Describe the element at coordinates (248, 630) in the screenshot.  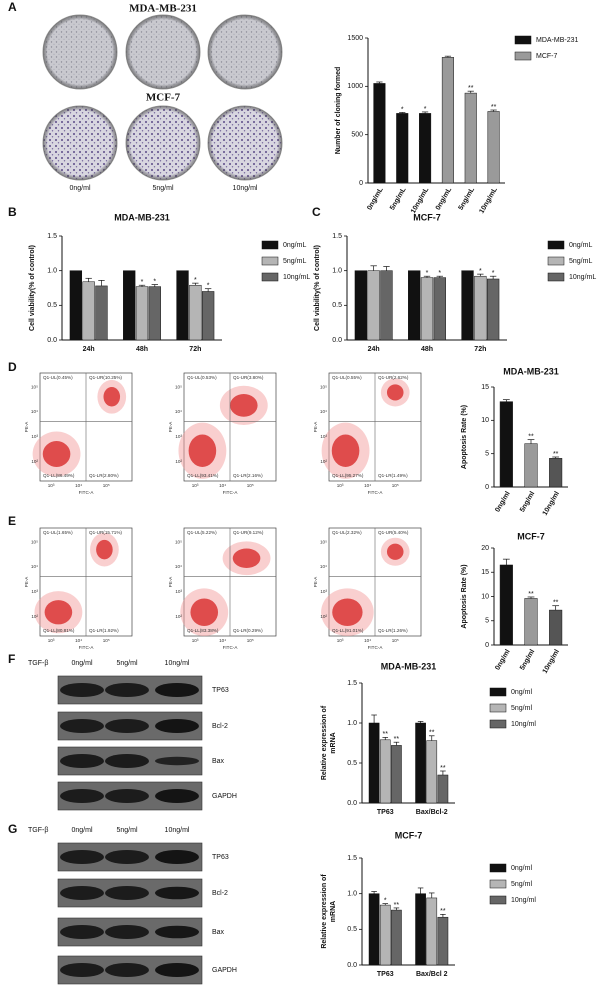
I see `quadrant-label: Q1-LR(0.29%)` at that location.